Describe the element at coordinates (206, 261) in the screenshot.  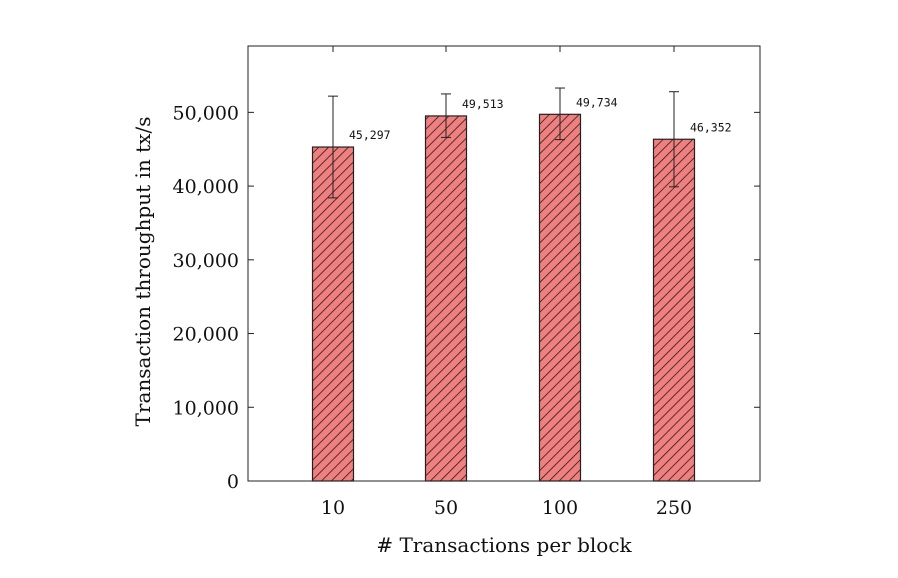
I see `y-tick-label-3: 30,000` at that location.